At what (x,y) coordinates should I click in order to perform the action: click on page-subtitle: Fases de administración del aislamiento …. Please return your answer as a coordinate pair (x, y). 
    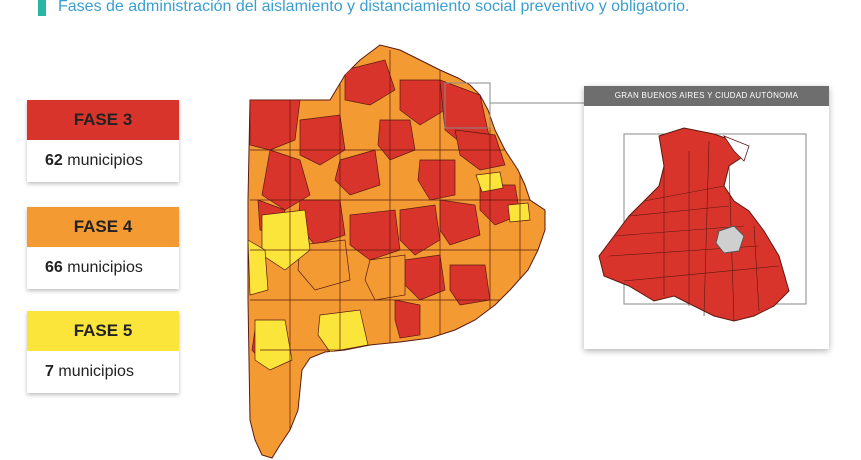
    Looking at the image, I should click on (374, 7).